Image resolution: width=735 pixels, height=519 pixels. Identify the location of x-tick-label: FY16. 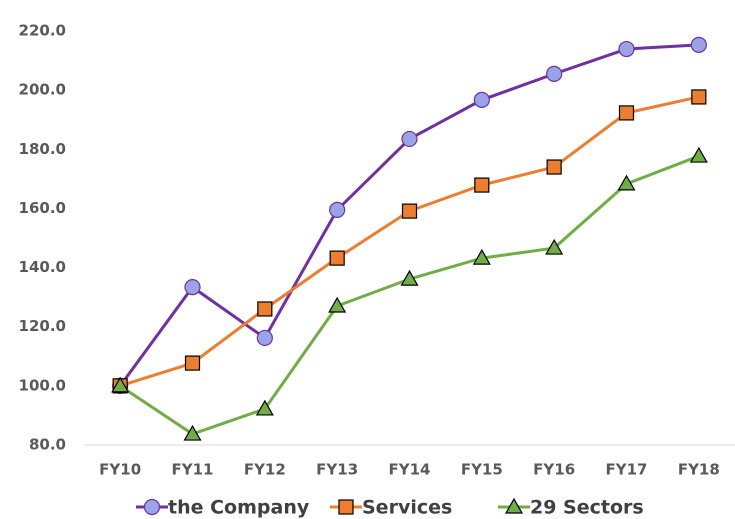
(554, 470).